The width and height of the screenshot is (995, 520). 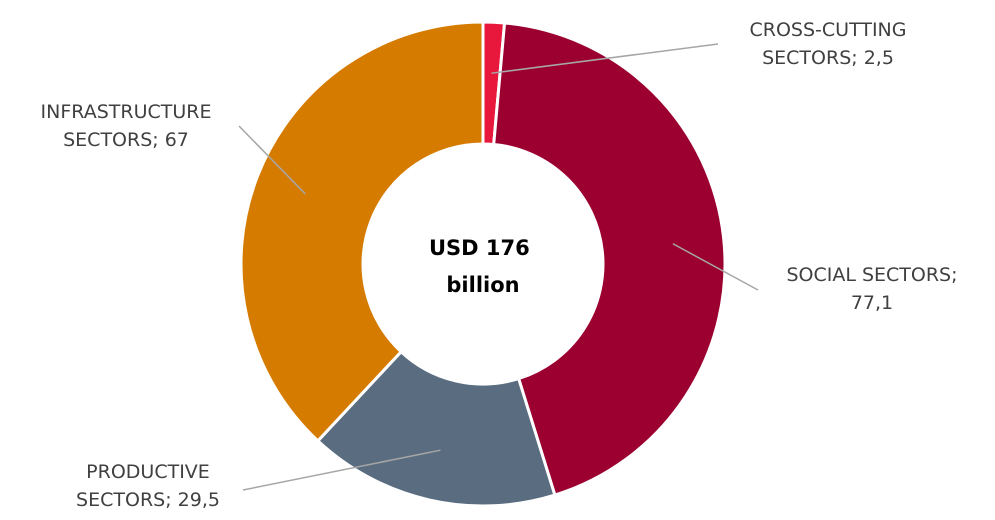 What do you see at coordinates (828, 30) in the screenshot?
I see `slice-label-0-line-0: CROSS-CUTTING` at bounding box center [828, 30].